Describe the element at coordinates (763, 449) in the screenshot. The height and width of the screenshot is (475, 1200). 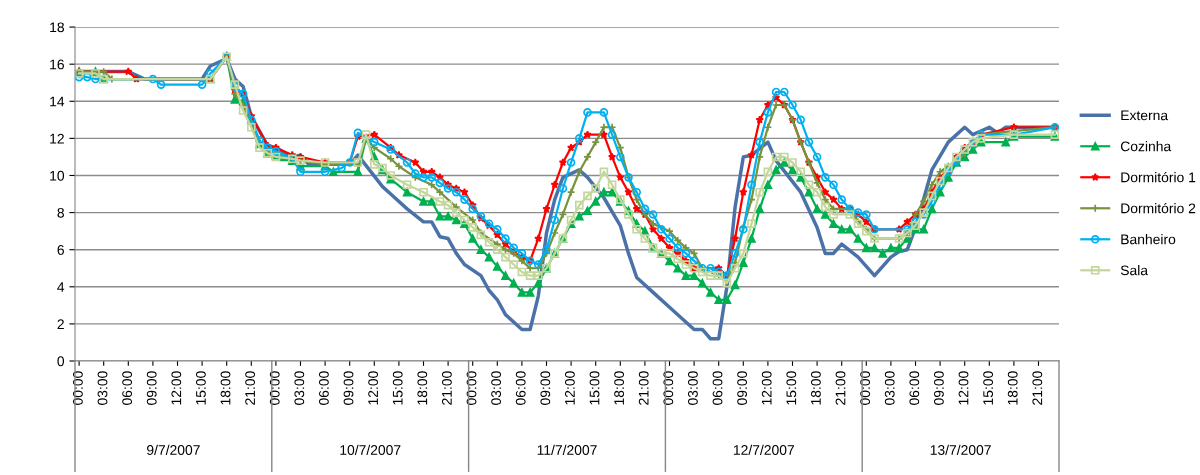
I see `text: 12/7/2007` at that location.